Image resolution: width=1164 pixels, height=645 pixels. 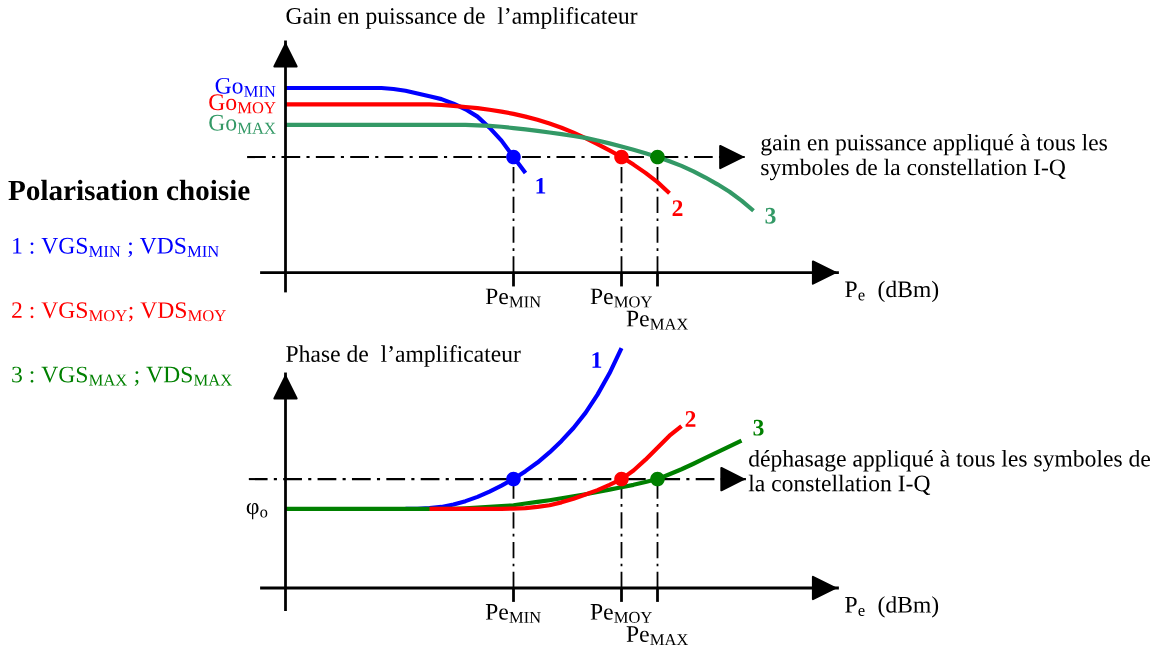 What do you see at coordinates (116, 247) in the screenshot?
I see `text: 1 : VGS$_{MIN}$ ; VDS$_{MIN}$` at bounding box center [116, 247].